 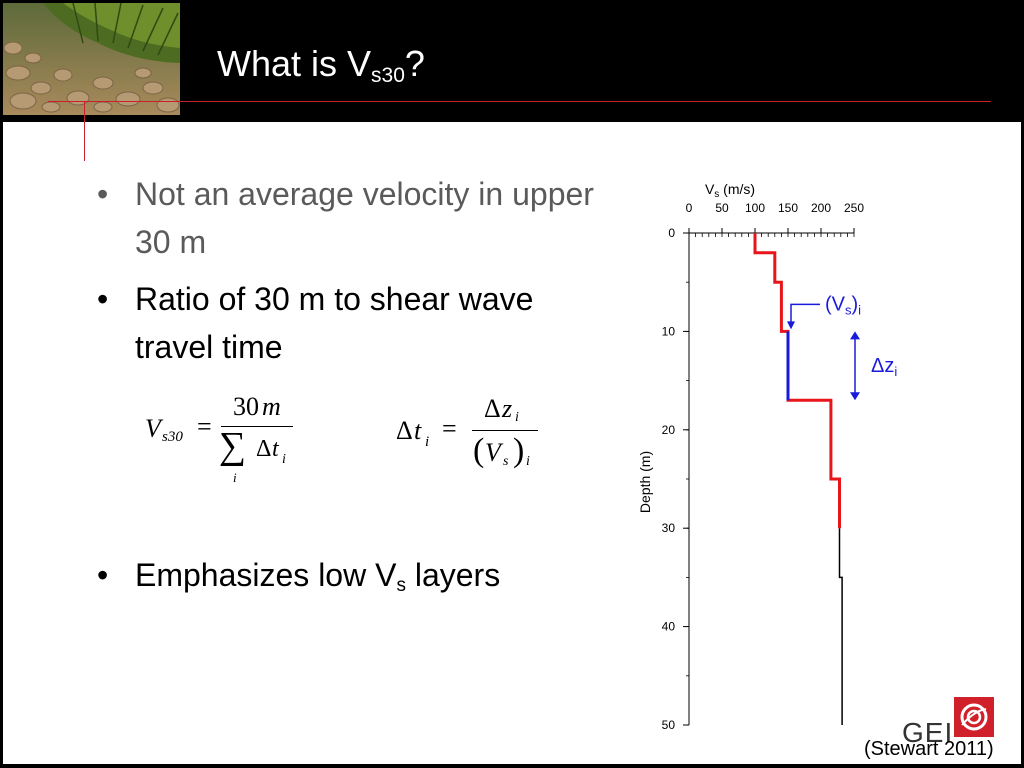 I want to click on profile-line-upper-30m, so click(x=797, y=381).